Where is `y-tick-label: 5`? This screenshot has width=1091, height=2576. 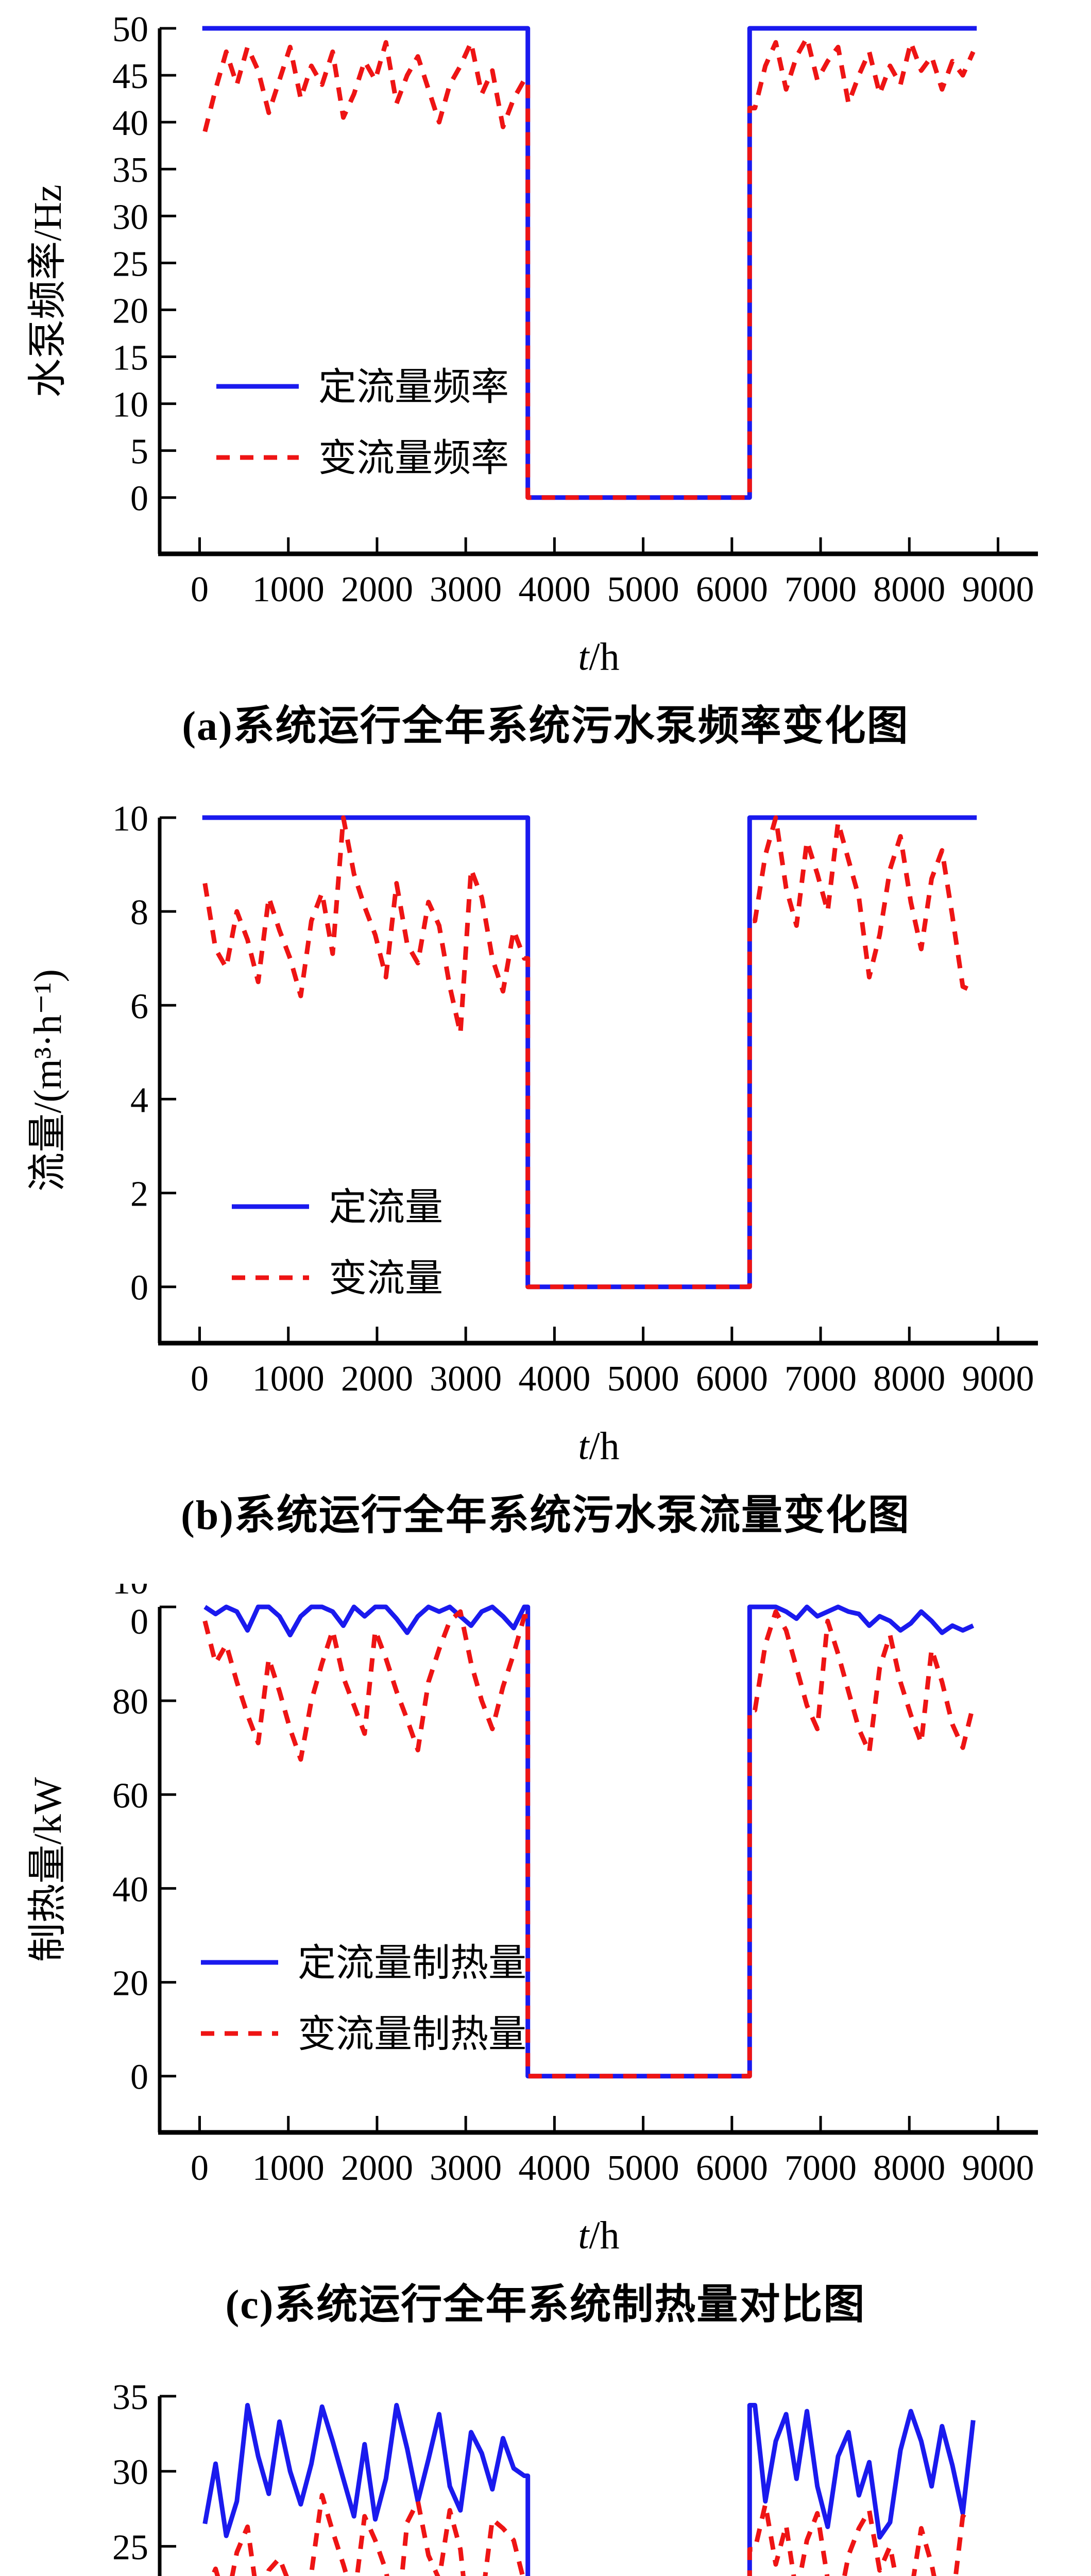 y-tick-label: 5 is located at coordinates (139, 452).